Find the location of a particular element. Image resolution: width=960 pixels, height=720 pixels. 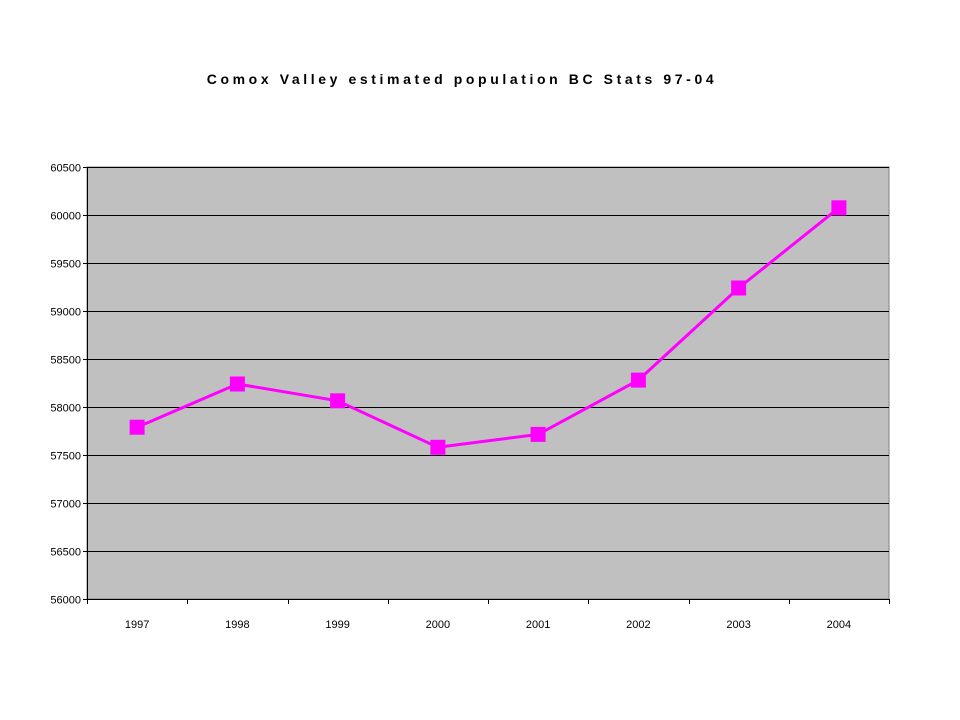

y-tick-label: 60500 is located at coordinates (65, 169).